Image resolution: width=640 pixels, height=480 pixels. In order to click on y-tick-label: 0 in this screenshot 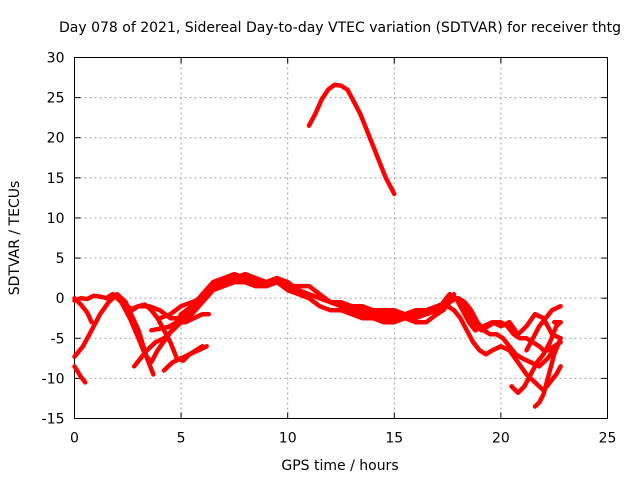, I will do `click(60, 299)`.